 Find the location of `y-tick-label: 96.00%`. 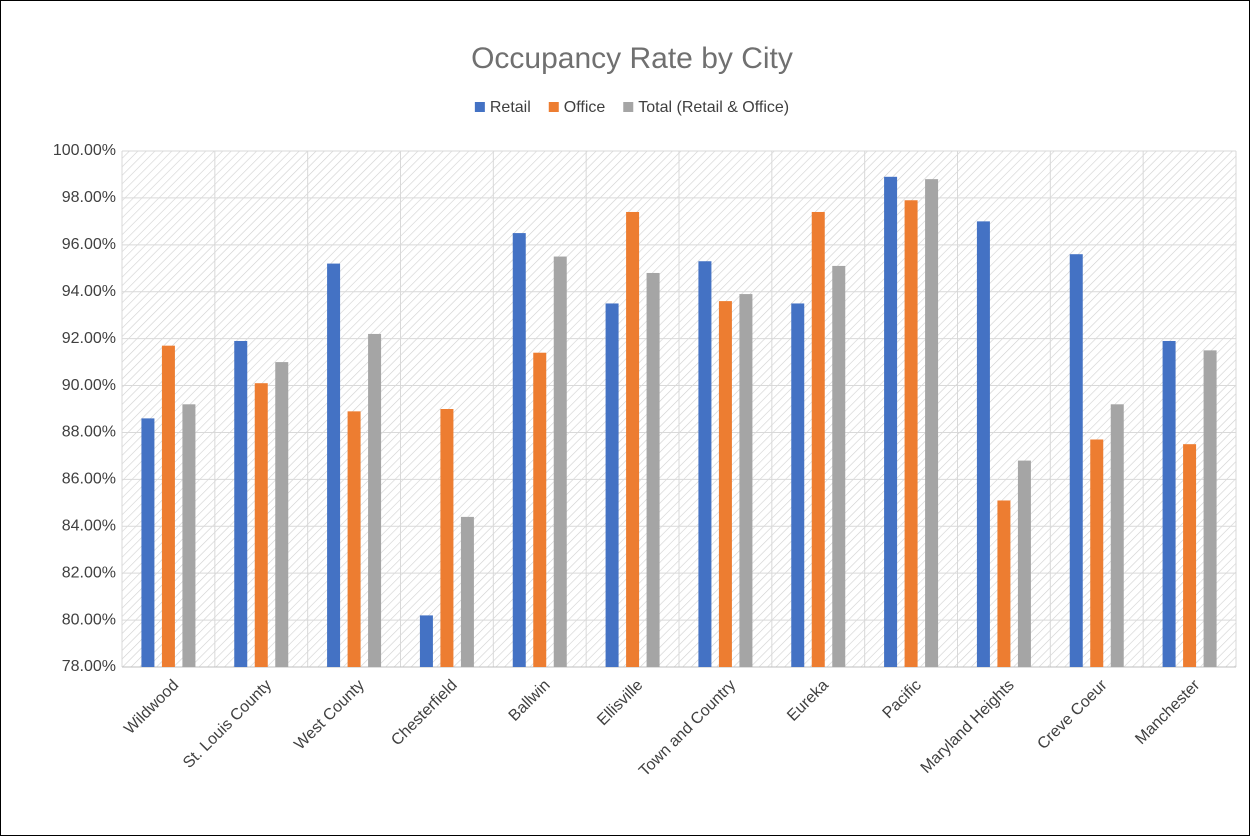

y-tick-label: 96.00% is located at coordinates (89, 244).